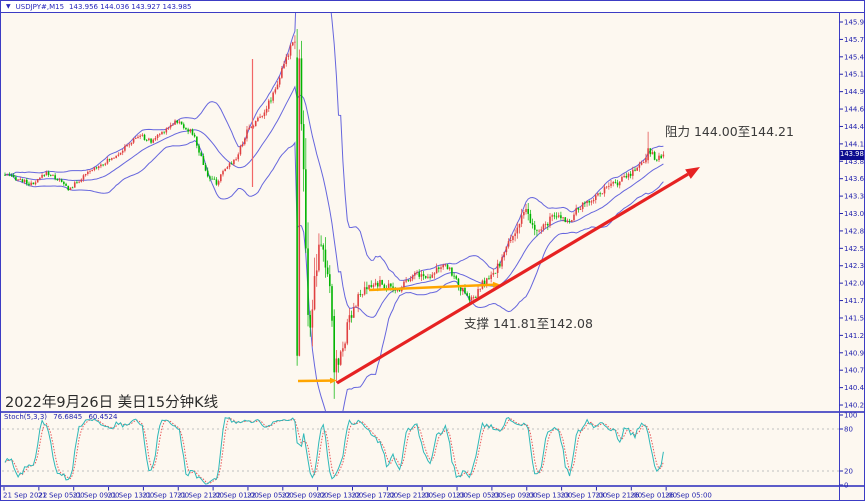  I want to click on support-low-line-head, so click(333, 380).